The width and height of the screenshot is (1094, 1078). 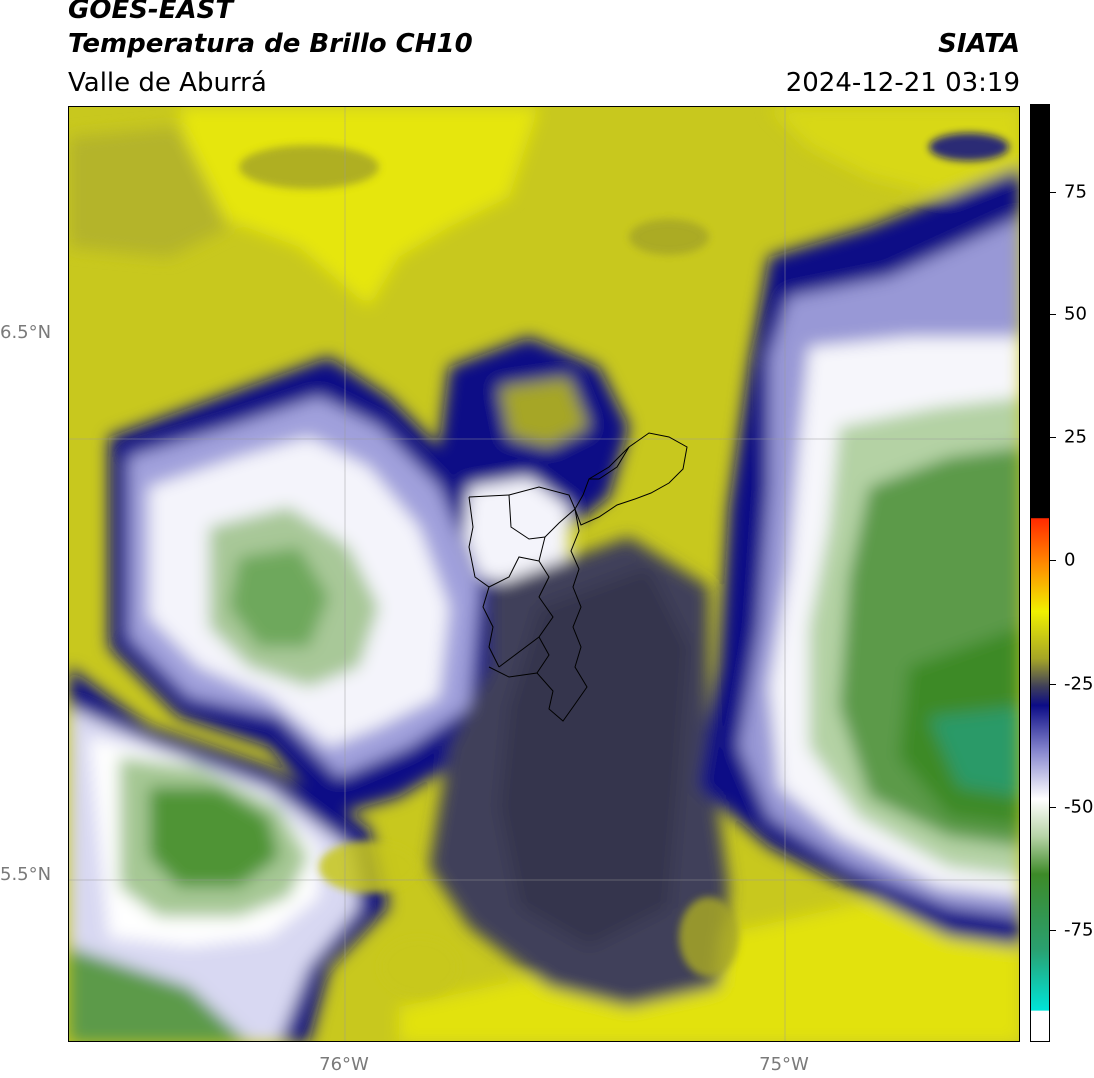 I want to click on colorbar-tick-50: 50, so click(x=1075, y=314).